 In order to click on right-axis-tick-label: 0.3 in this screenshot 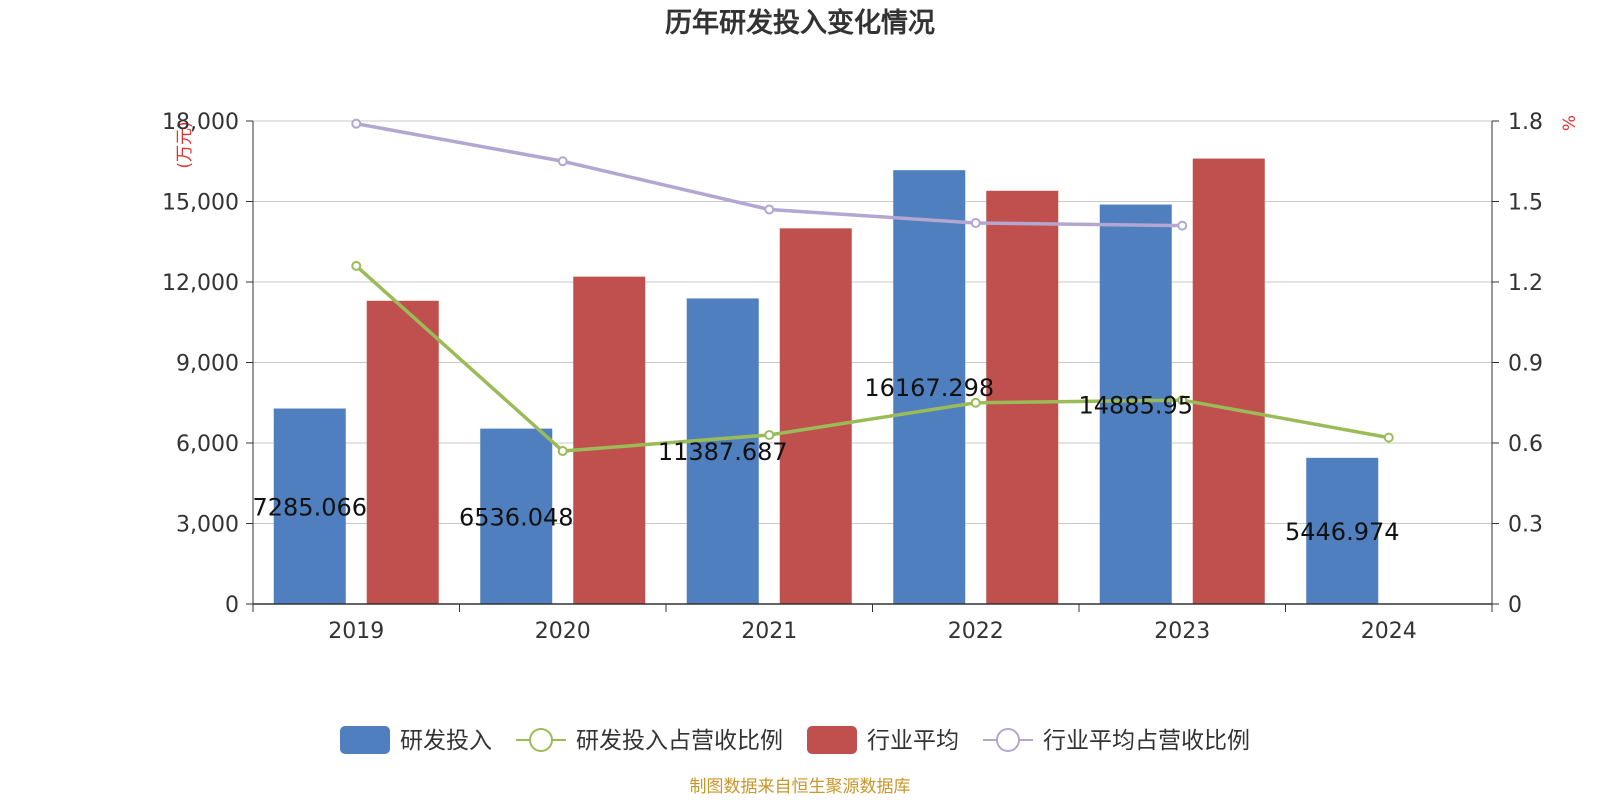, I will do `click(1525, 525)`.